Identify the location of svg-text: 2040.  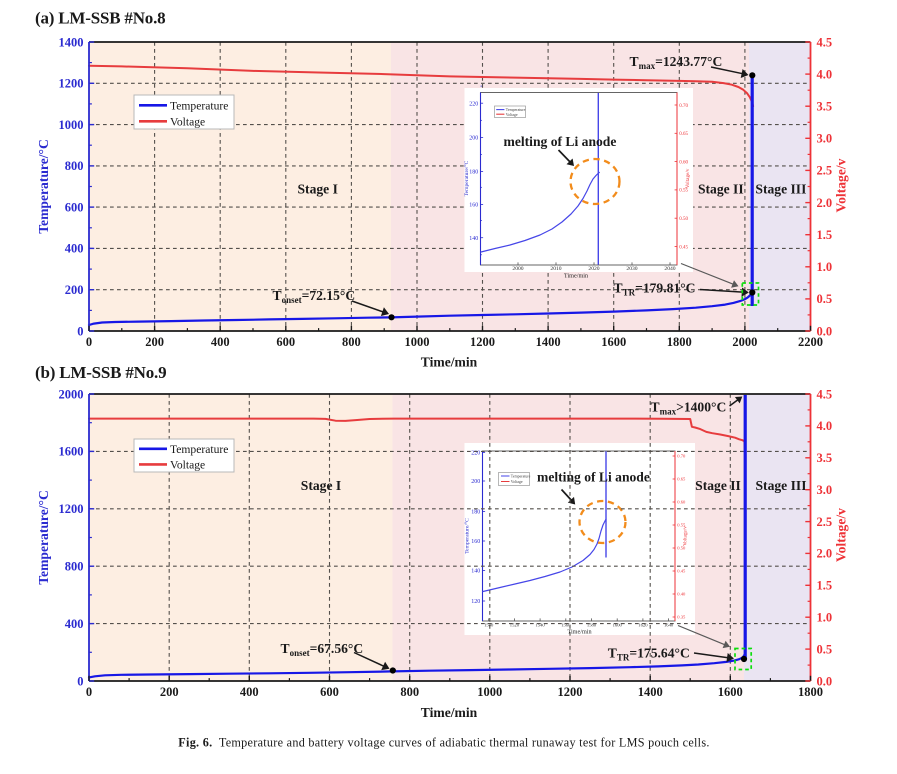
(669, 269).